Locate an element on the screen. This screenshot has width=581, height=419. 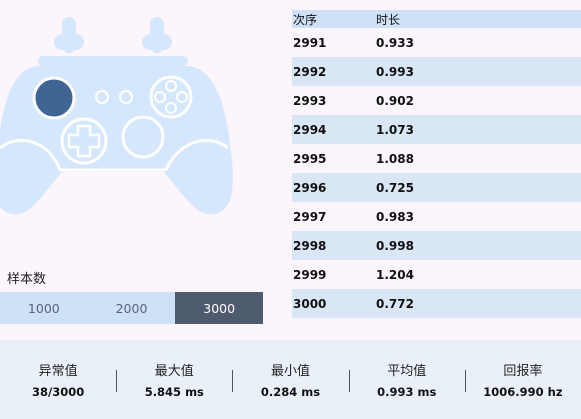
column-header-duration: 时长 is located at coordinates (388, 19).